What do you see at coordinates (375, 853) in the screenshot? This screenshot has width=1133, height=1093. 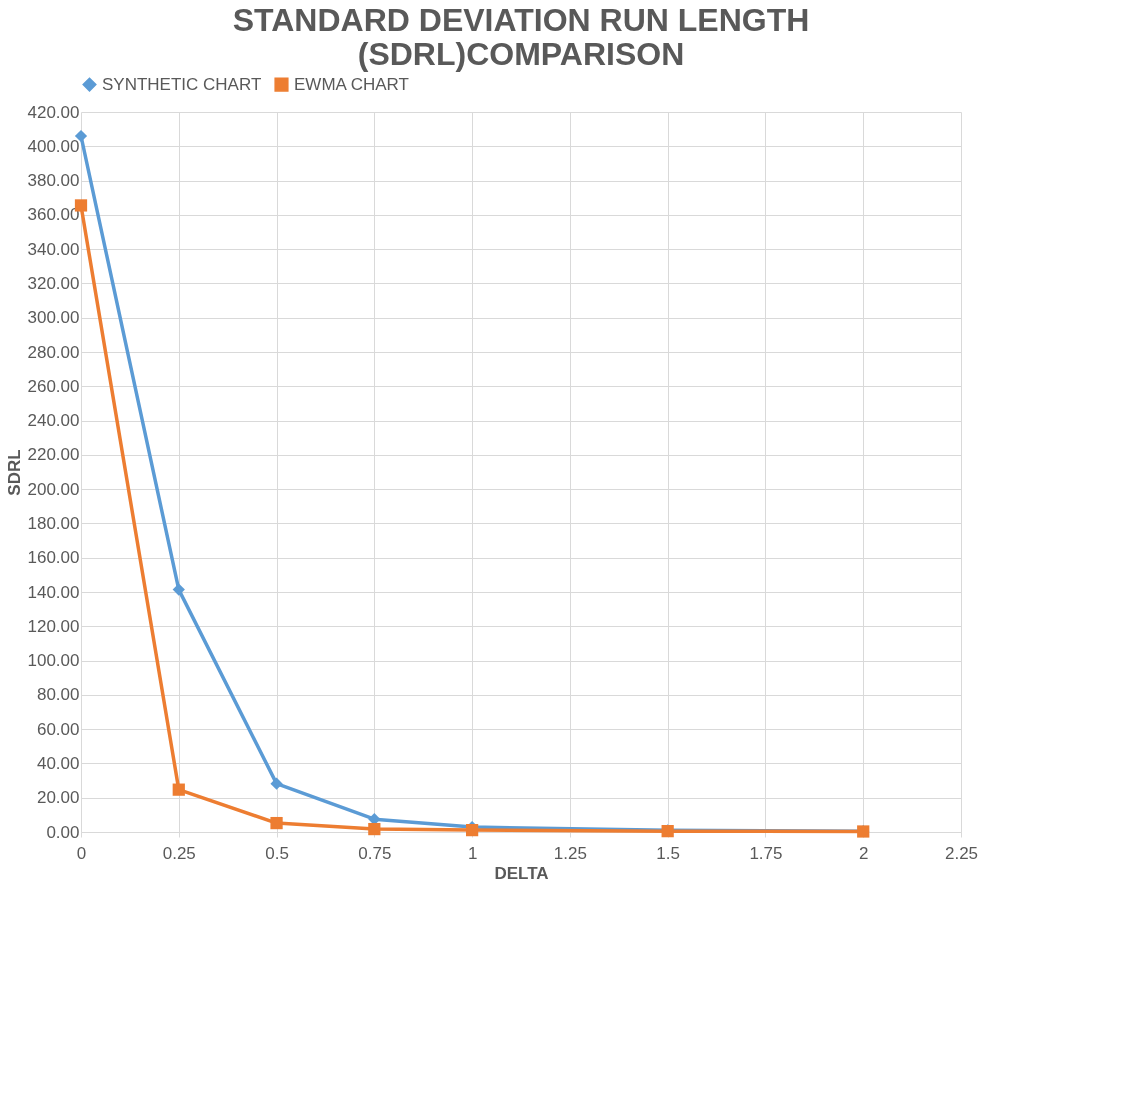 I see `x-tick-label: 0.75` at bounding box center [375, 853].